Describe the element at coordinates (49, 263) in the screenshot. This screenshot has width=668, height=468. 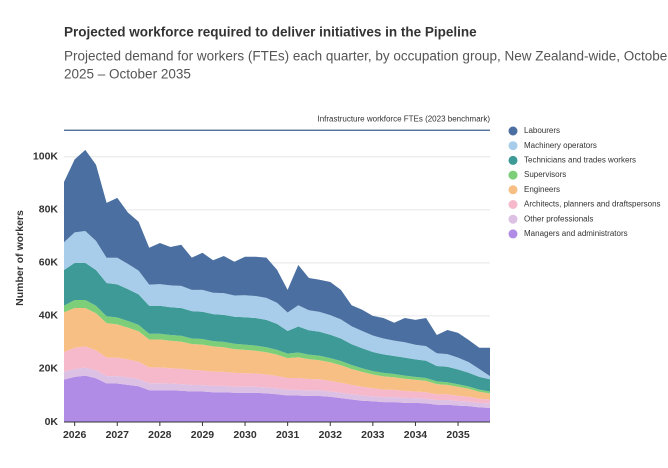
I see `y-tick-label: 60K` at that location.